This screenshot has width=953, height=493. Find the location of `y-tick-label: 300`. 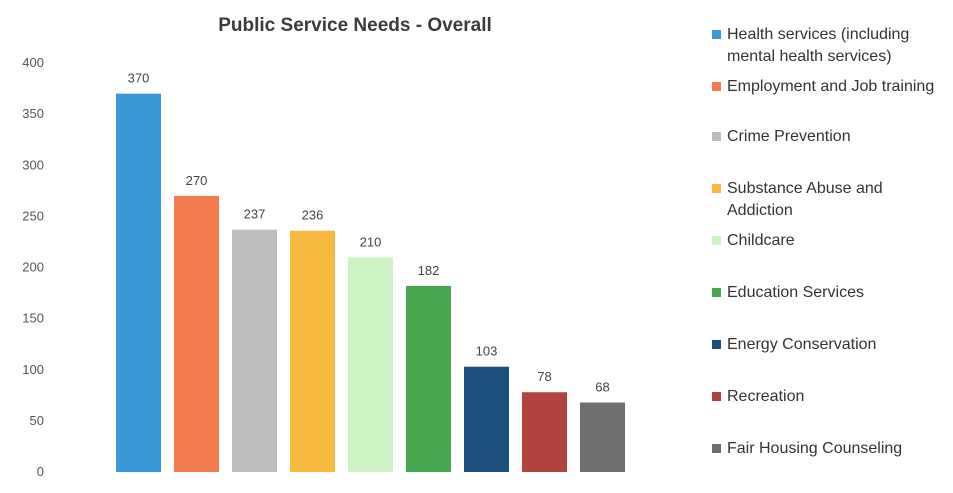

y-tick-label: 300 is located at coordinates (33, 164).